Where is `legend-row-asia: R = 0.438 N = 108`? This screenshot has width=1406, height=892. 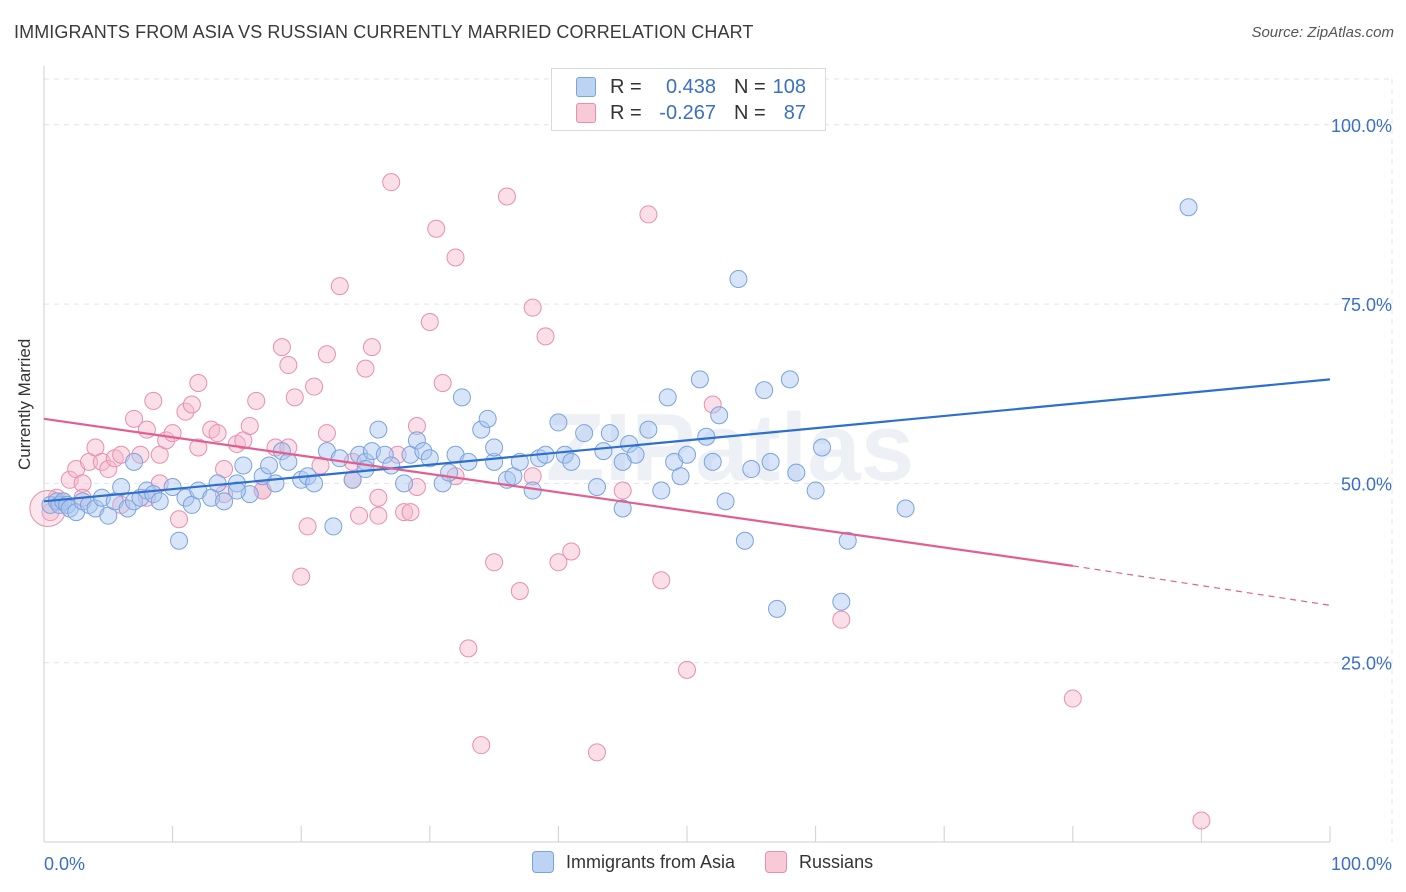
legend-row-asia: R = 0.438 N = 108 is located at coordinates (691, 87).